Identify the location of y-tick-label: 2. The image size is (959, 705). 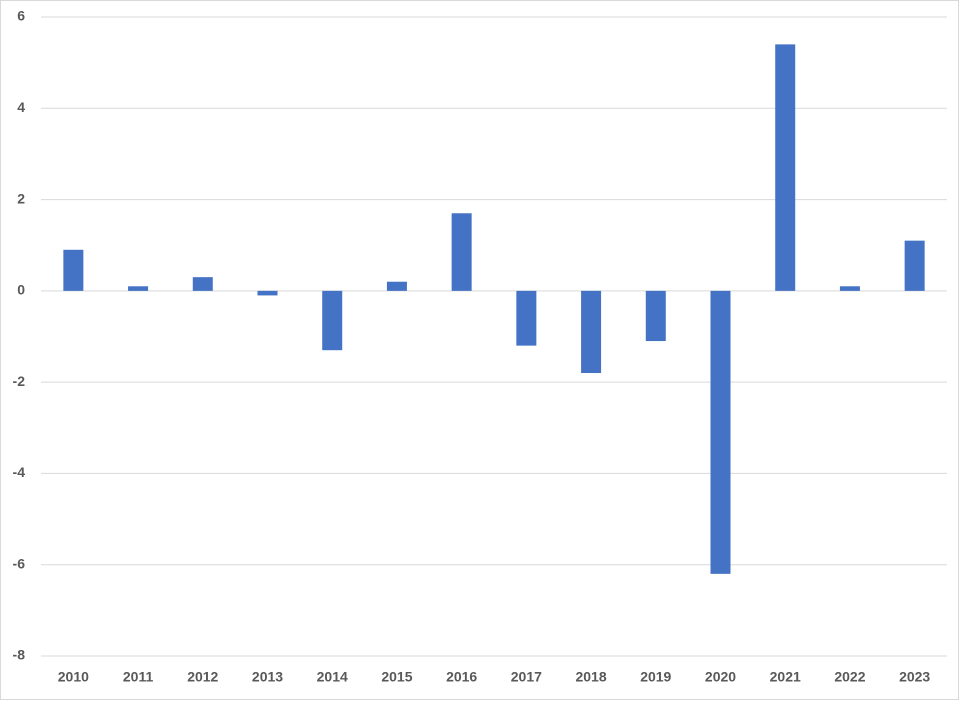
(21, 198).